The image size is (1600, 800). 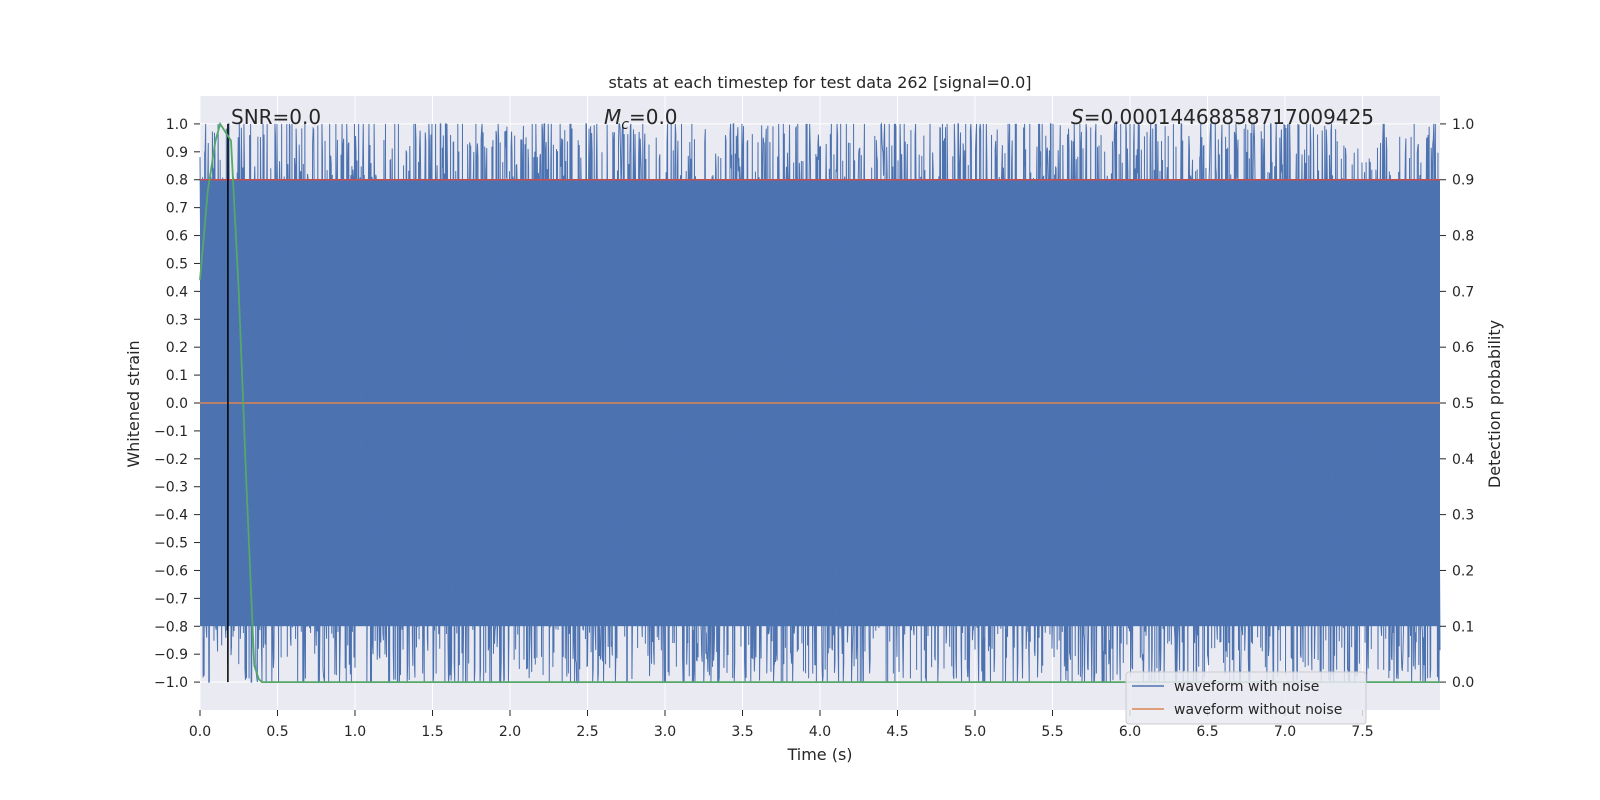 I want to click on y2-axis-ticks: 1.0 0.9 0.8 0.7 0.6 0.5 0.4 0.3 0.2 0.1 0.0, so click(x=1457, y=404).